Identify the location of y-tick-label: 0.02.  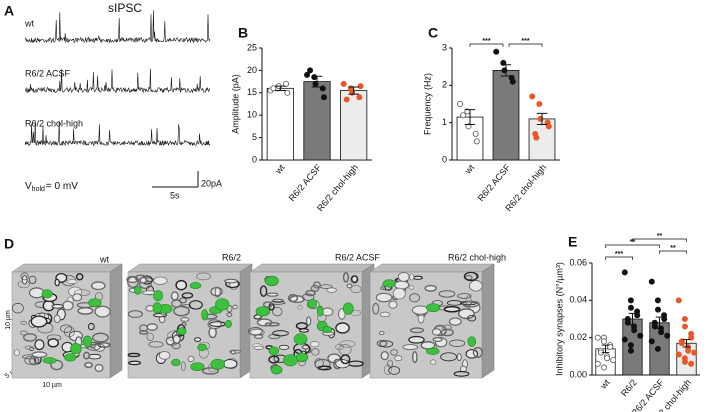
(578, 337).